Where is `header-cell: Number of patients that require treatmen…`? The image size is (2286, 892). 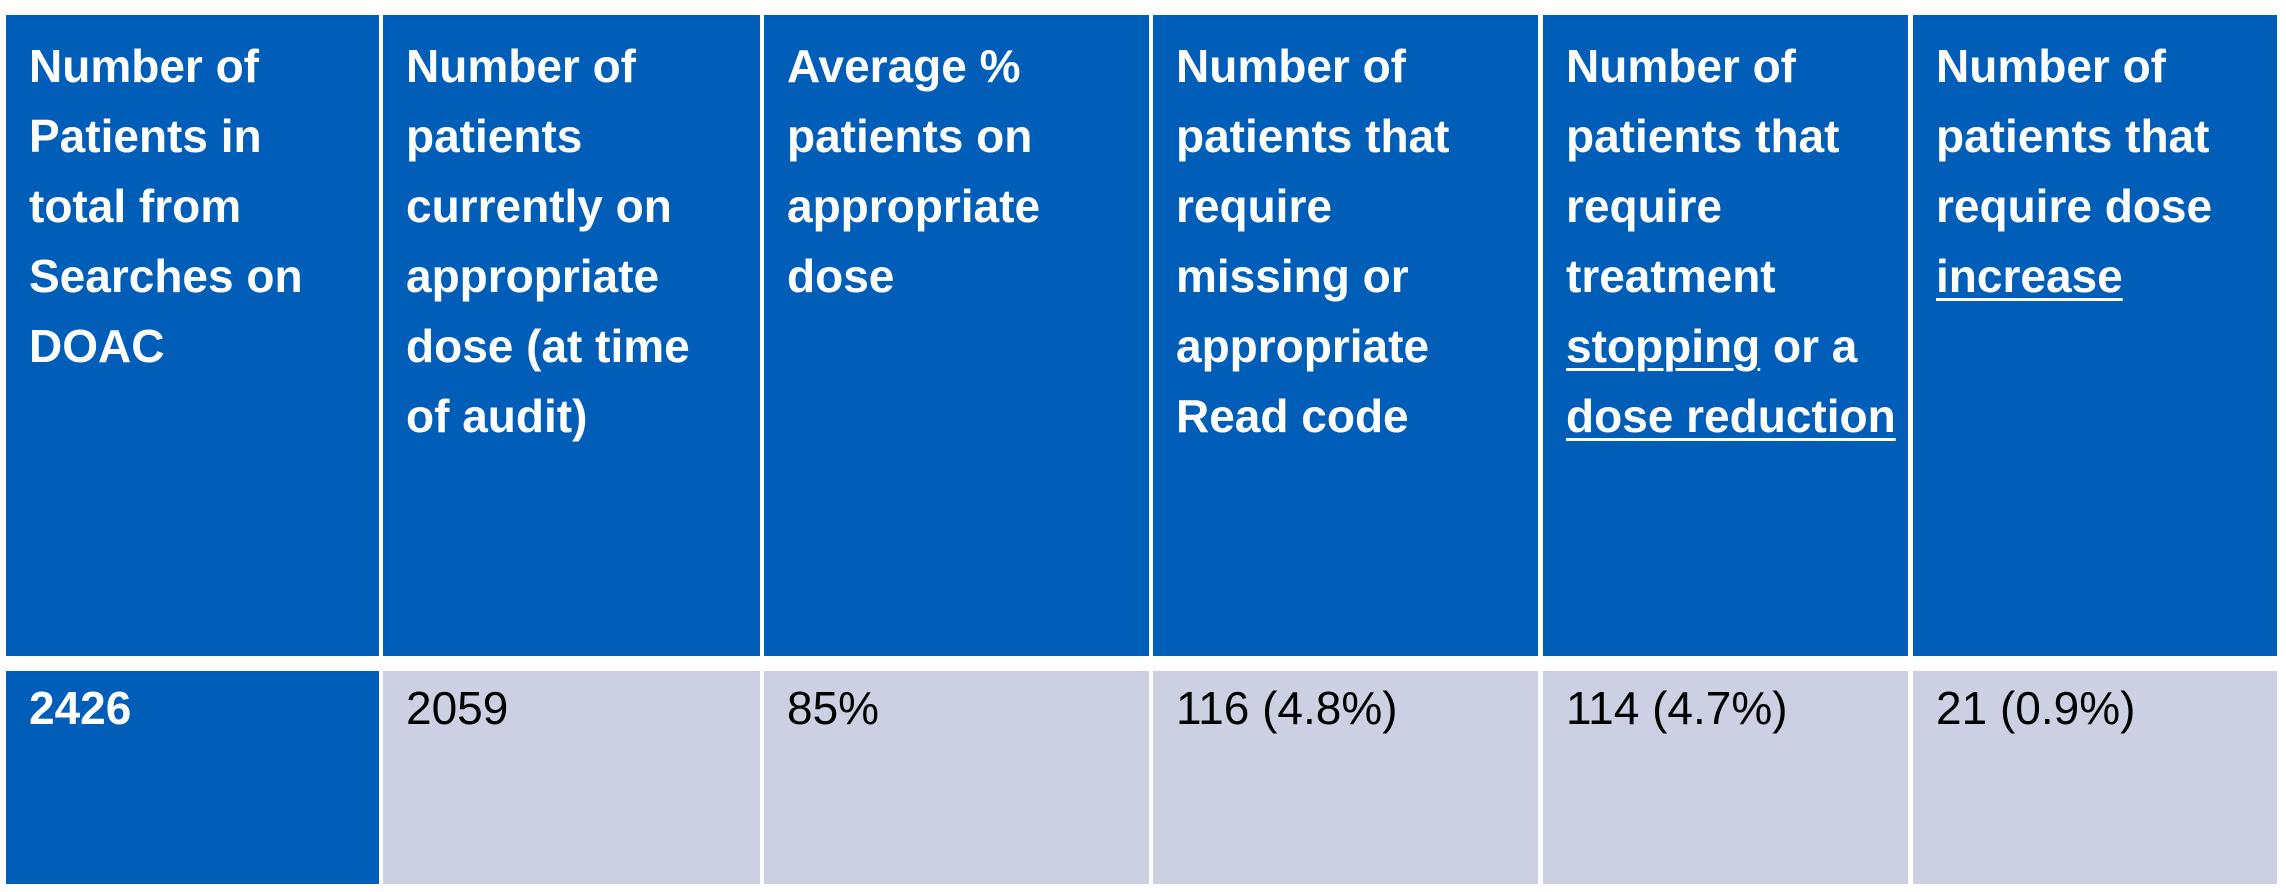 header-cell: Number of patients that require treatmen… is located at coordinates (1725, 335).